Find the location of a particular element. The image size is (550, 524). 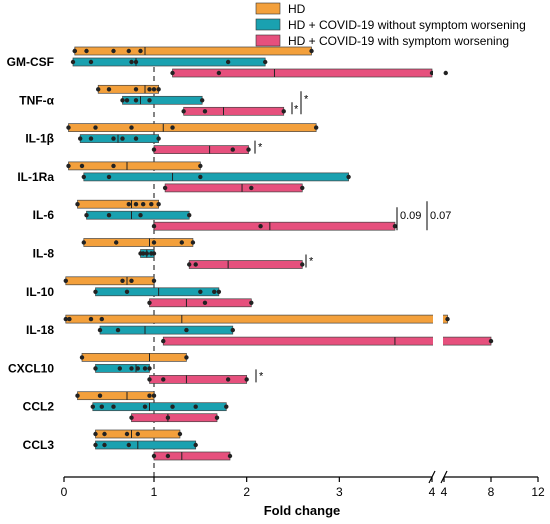

axis-break-mask is located at coordinates (438, 266).